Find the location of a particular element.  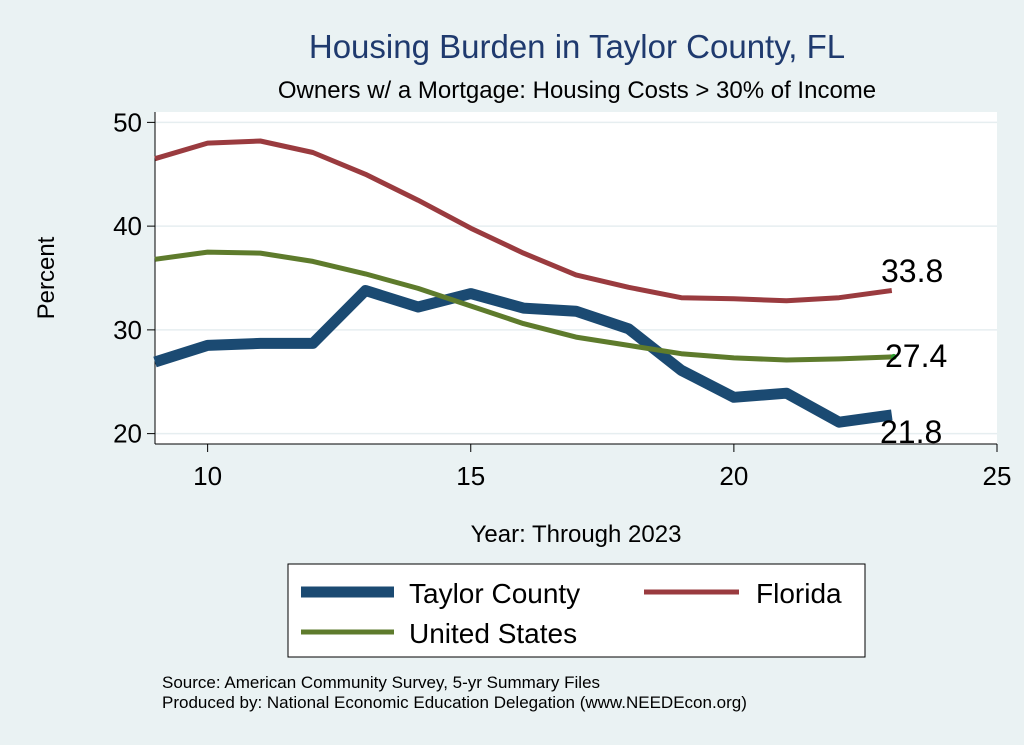

chart-title: Housing Burden in Taylor County, FL is located at coordinates (577, 46).